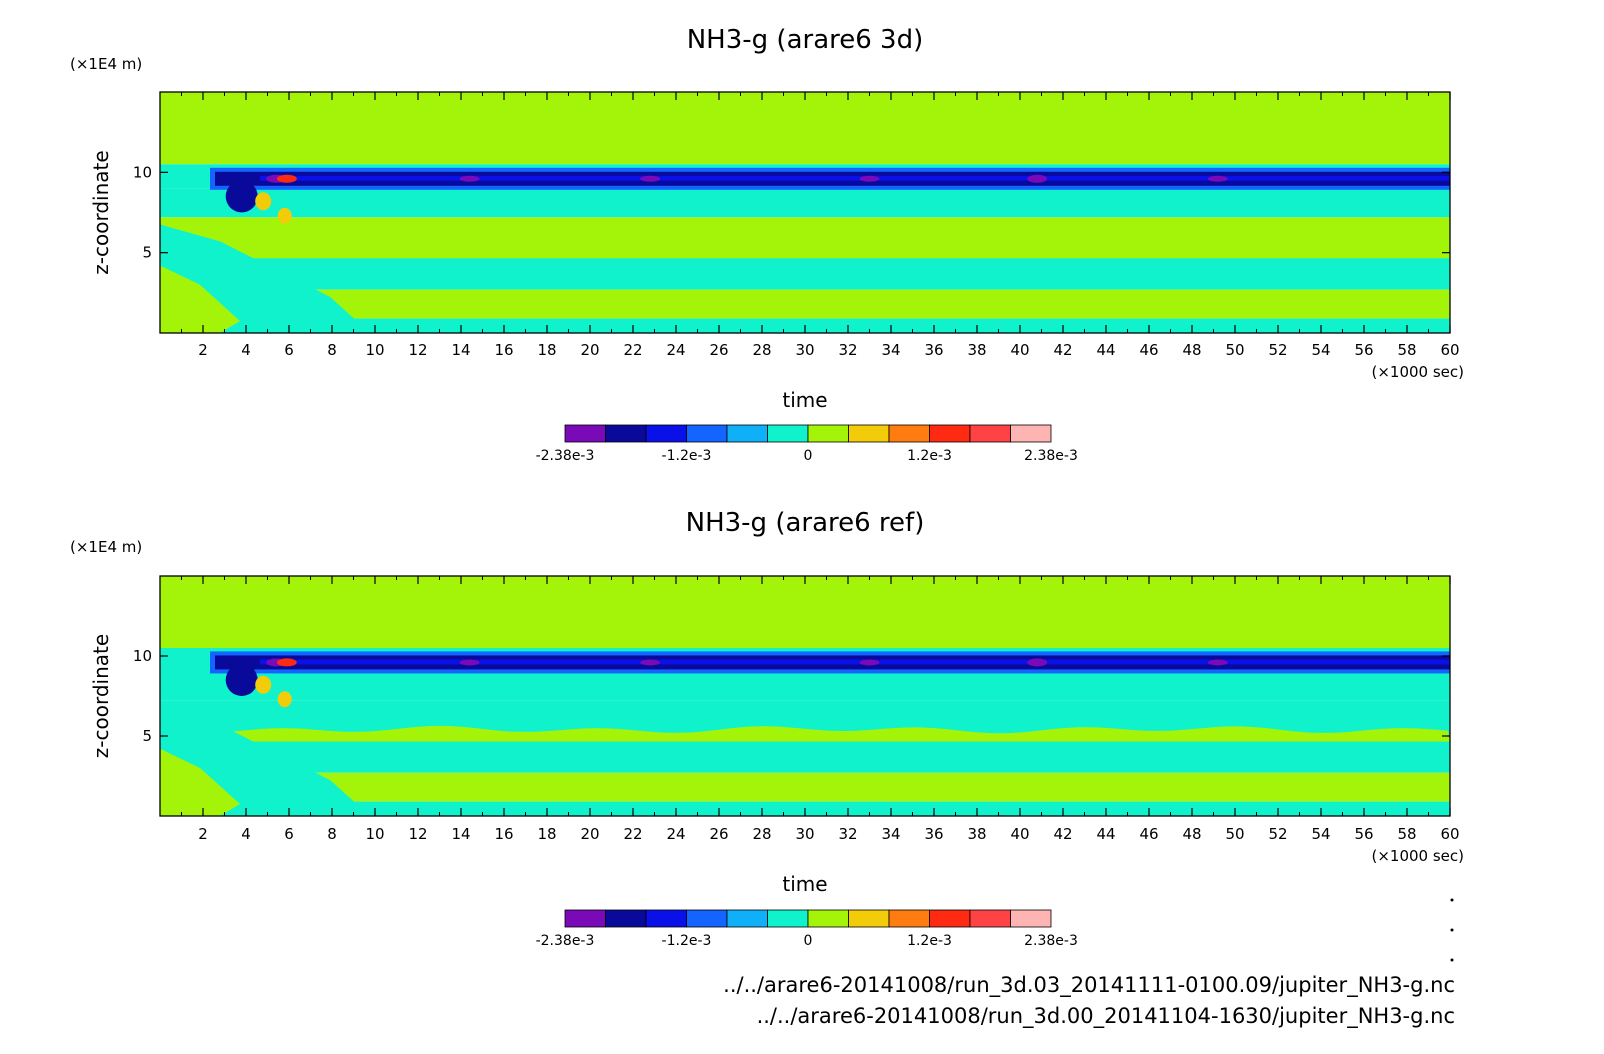 This screenshot has height=1054, width=1604. What do you see at coordinates (1320, 350) in the screenshot?
I see `x-tick-label: 54` at bounding box center [1320, 350].